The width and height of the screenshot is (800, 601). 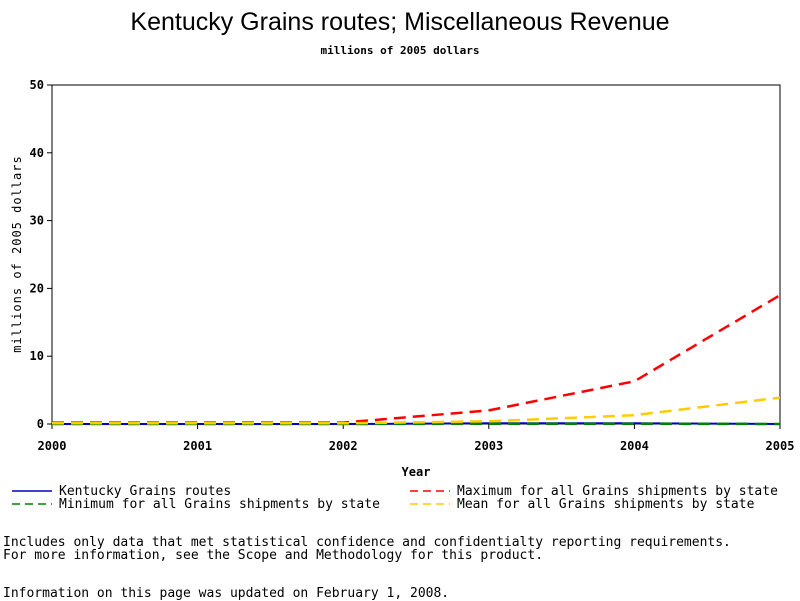 What do you see at coordinates (780, 446) in the screenshot?
I see `x-tick-label: 2005` at bounding box center [780, 446].